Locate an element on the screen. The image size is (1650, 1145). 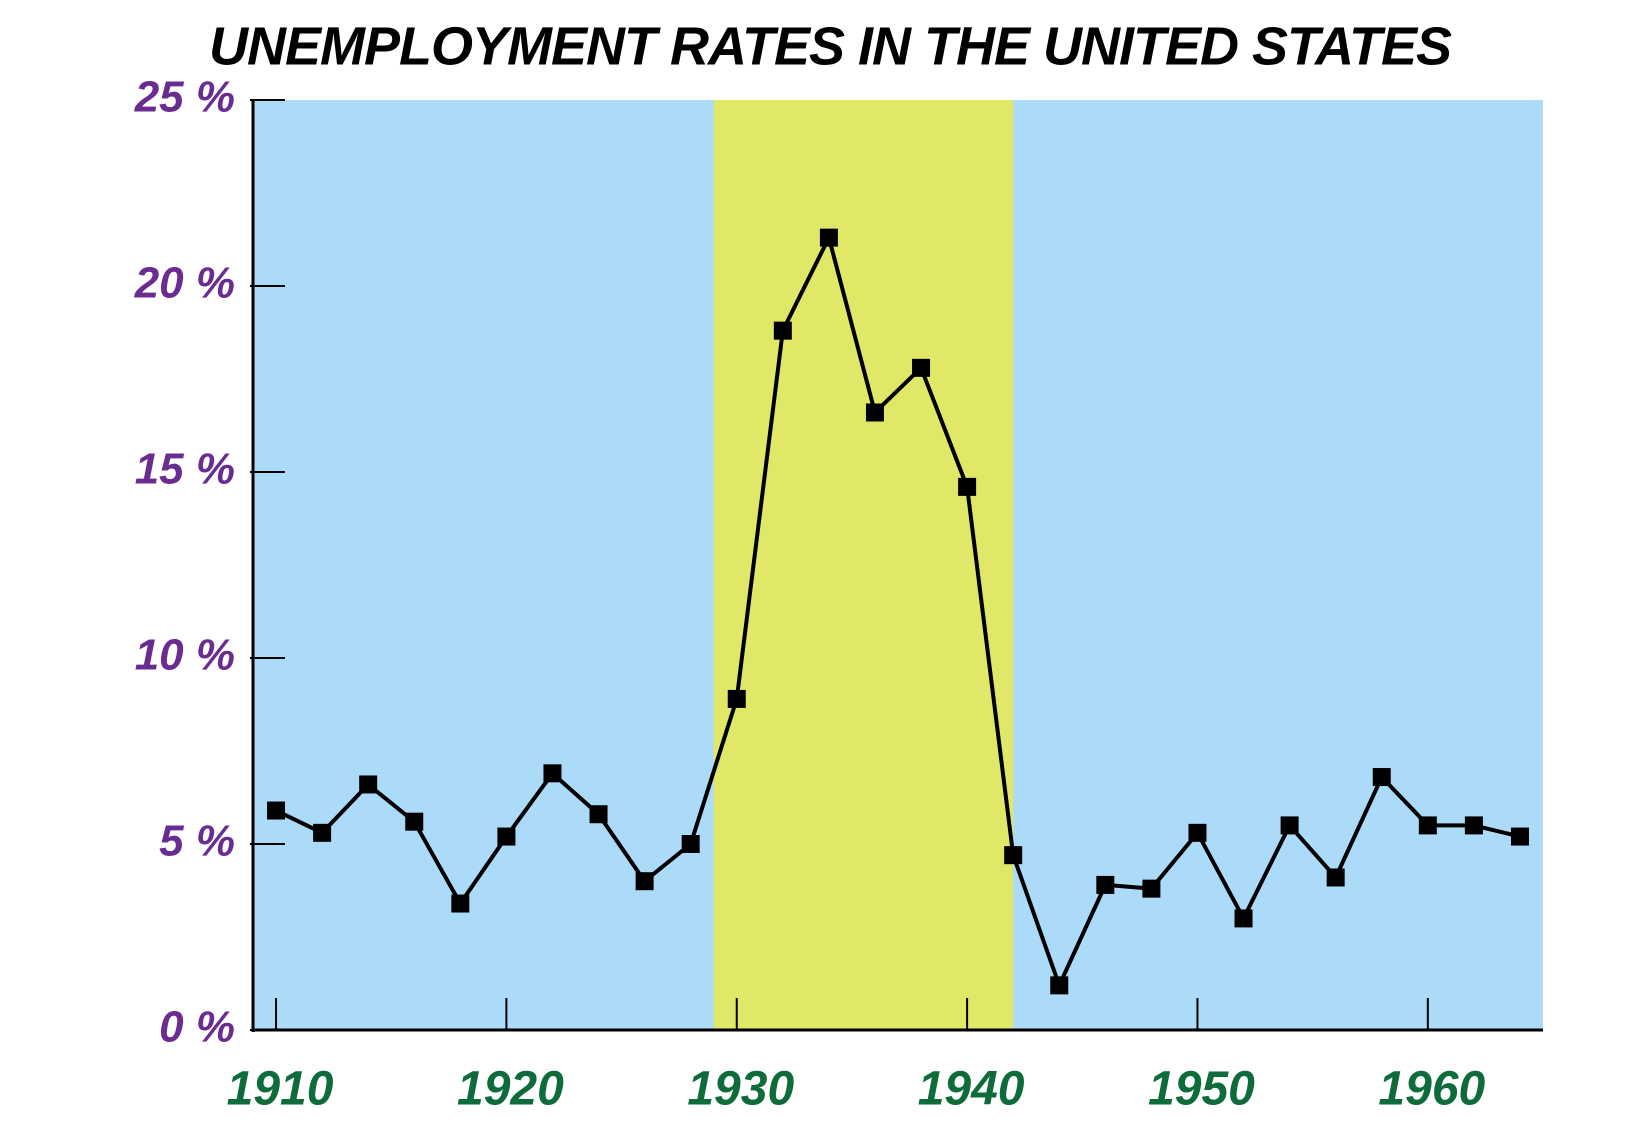
y-tick-label: 5 % is located at coordinates (197, 841).